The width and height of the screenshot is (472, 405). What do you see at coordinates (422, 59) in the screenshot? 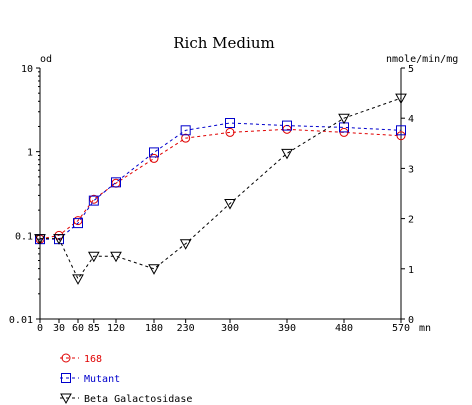
I see `y-right-axis-label: nmole/min/mg` at bounding box center [422, 59].